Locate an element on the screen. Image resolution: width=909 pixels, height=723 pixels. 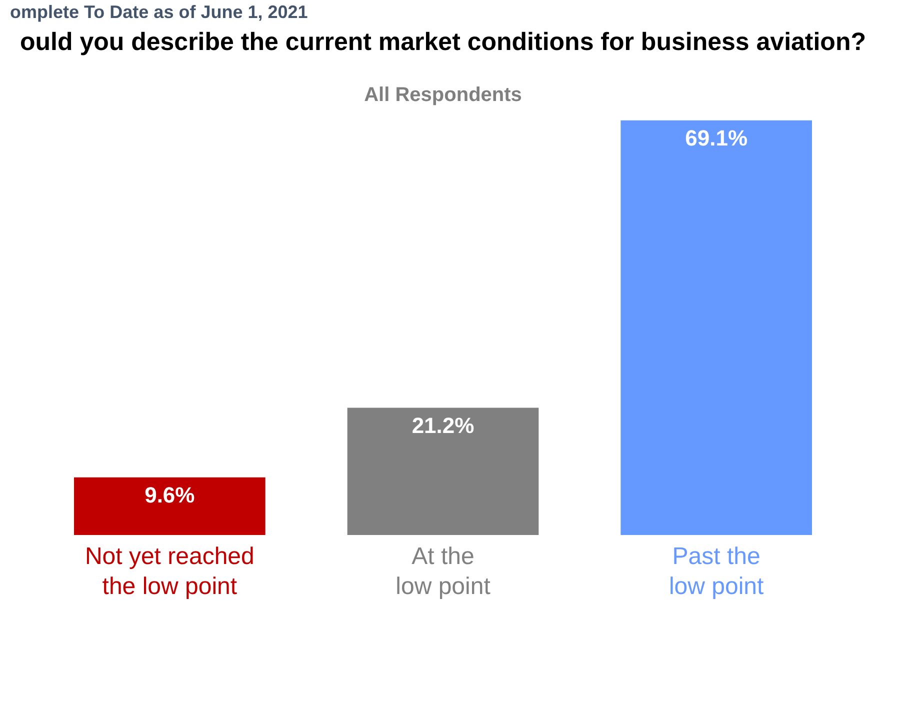
chart-subtitle: All Respondents is located at coordinates (443, 95).